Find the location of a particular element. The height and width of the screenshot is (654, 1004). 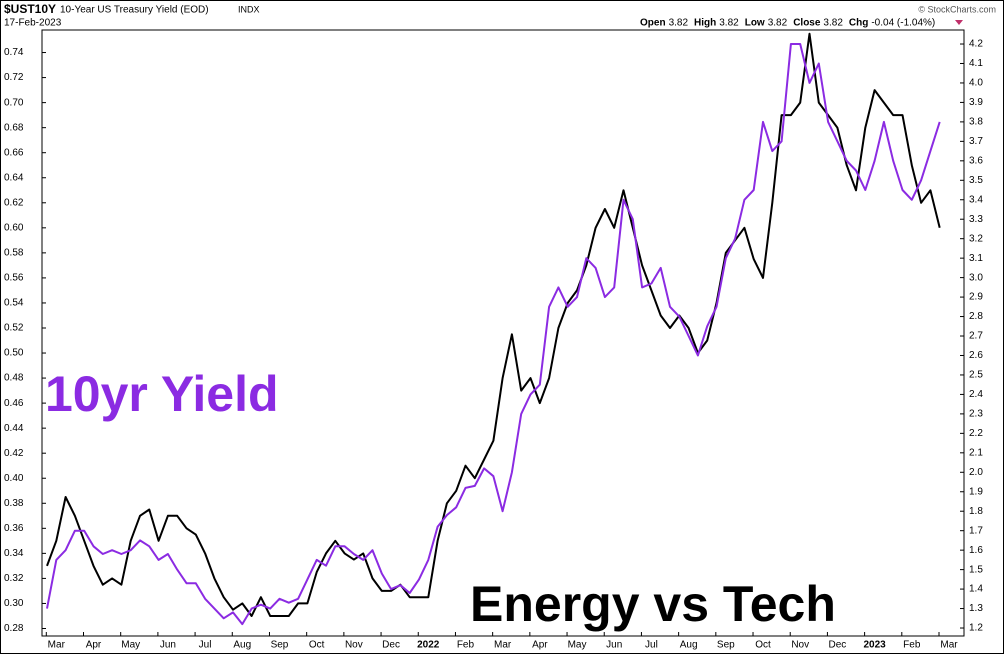

quote-label: Close is located at coordinates (807, 23).